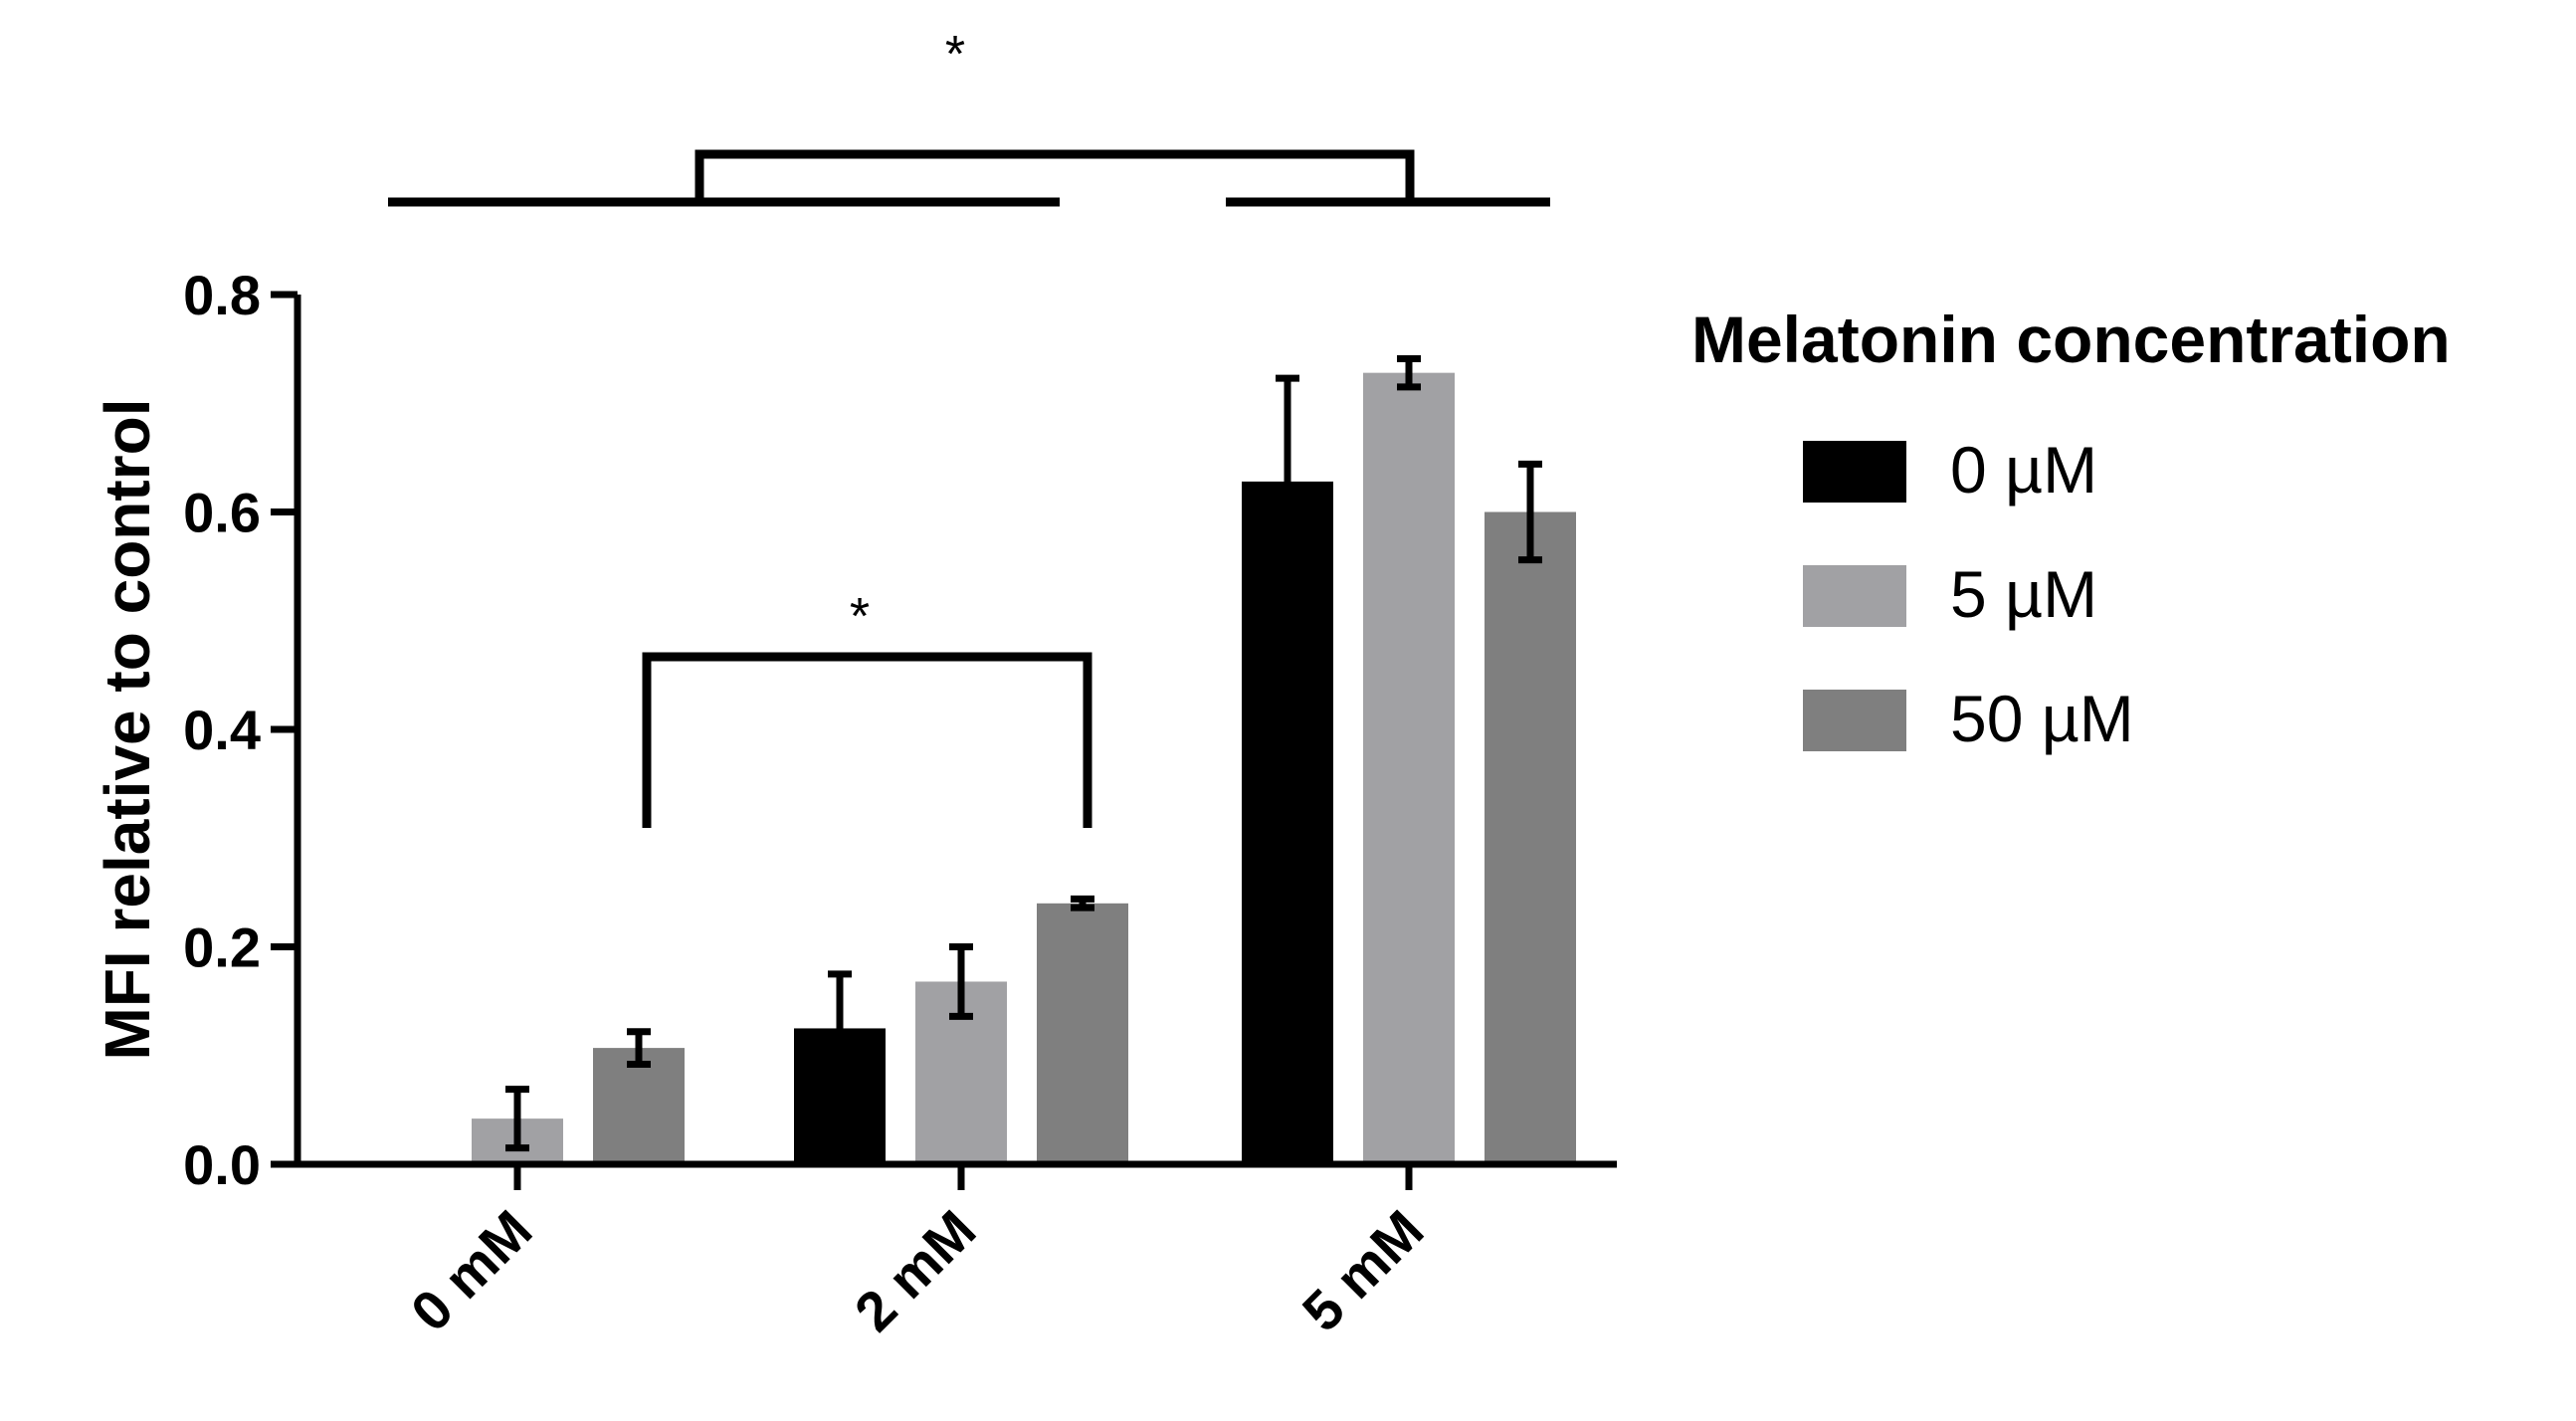  Describe the element at coordinates (222, 513) in the screenshot. I see `y-tick-label: 0.6` at that location.